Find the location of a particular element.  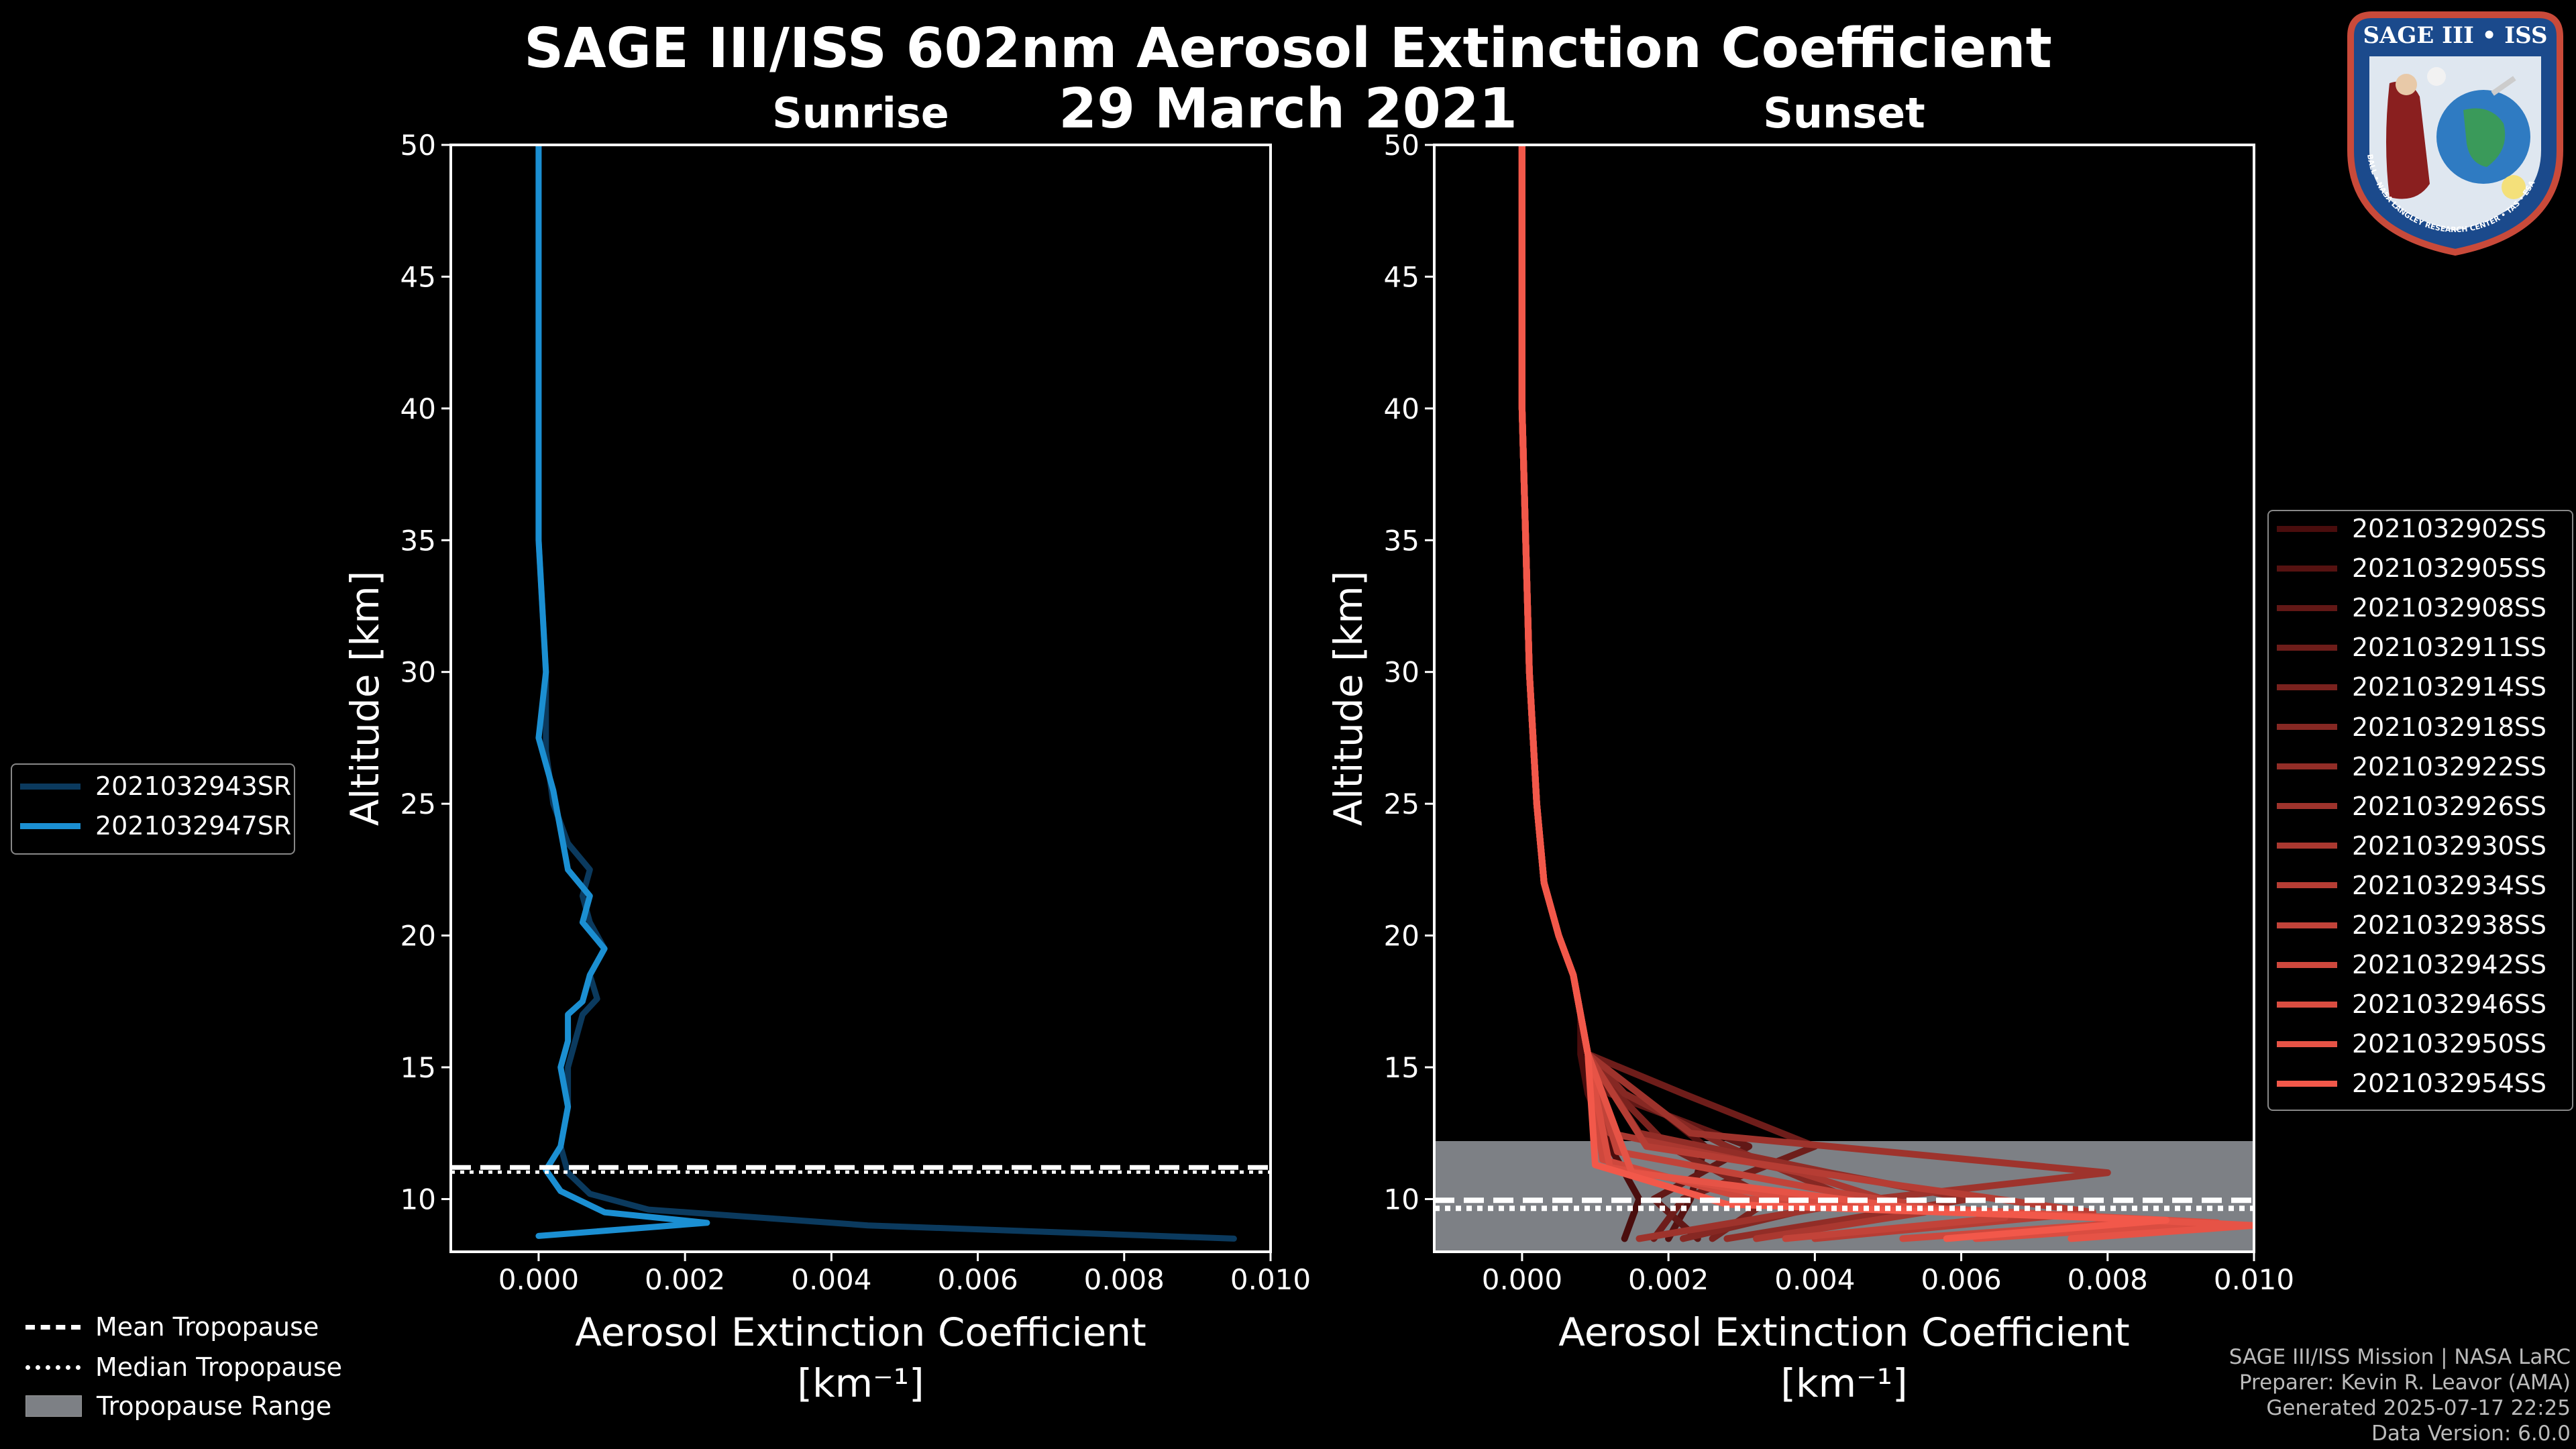

legend-item-2021032954SS: 2021032954SS is located at coordinates (2411, 1083).